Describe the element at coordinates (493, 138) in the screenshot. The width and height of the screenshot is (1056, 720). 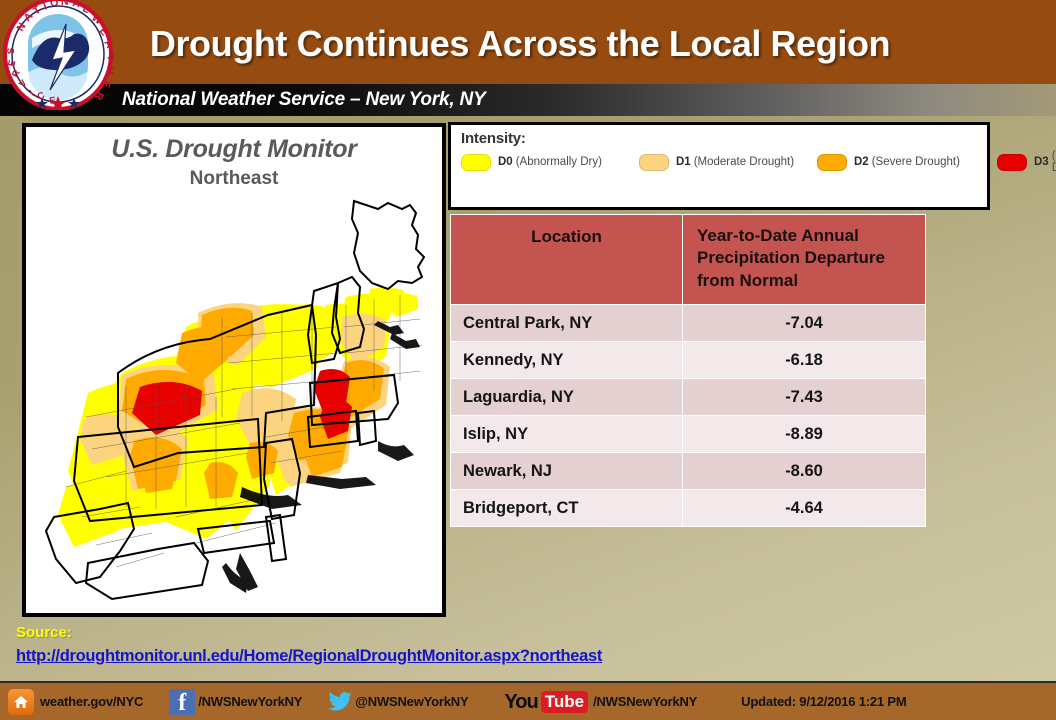
I see `legend-title: Intensity:` at that location.